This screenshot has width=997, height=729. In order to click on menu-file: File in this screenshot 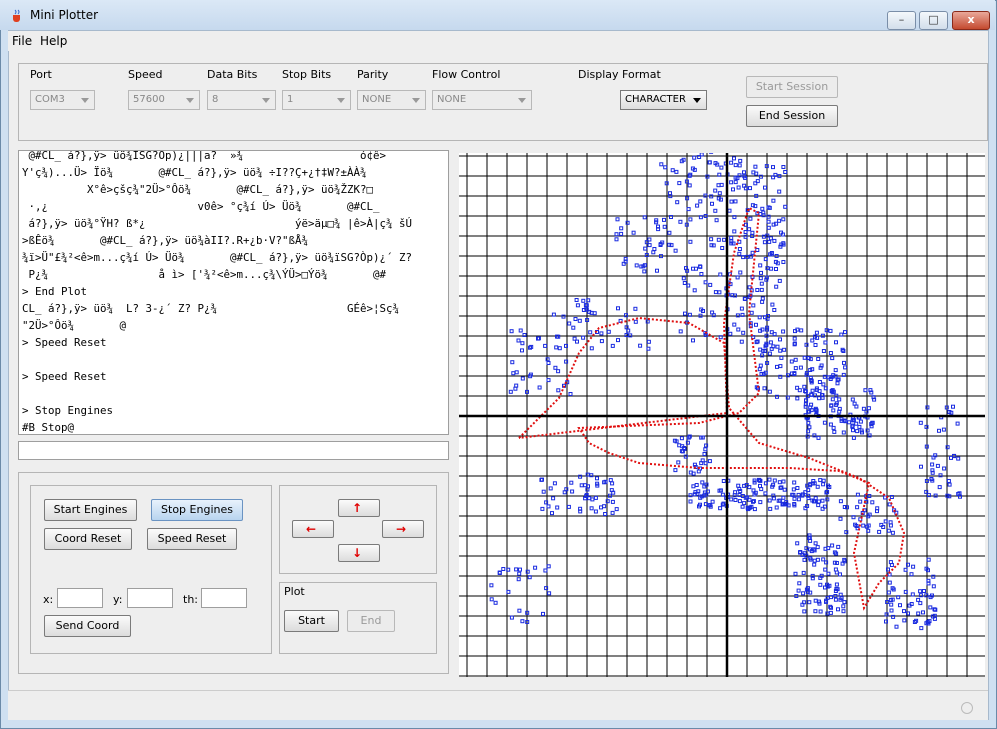, I will do `click(22, 41)`.